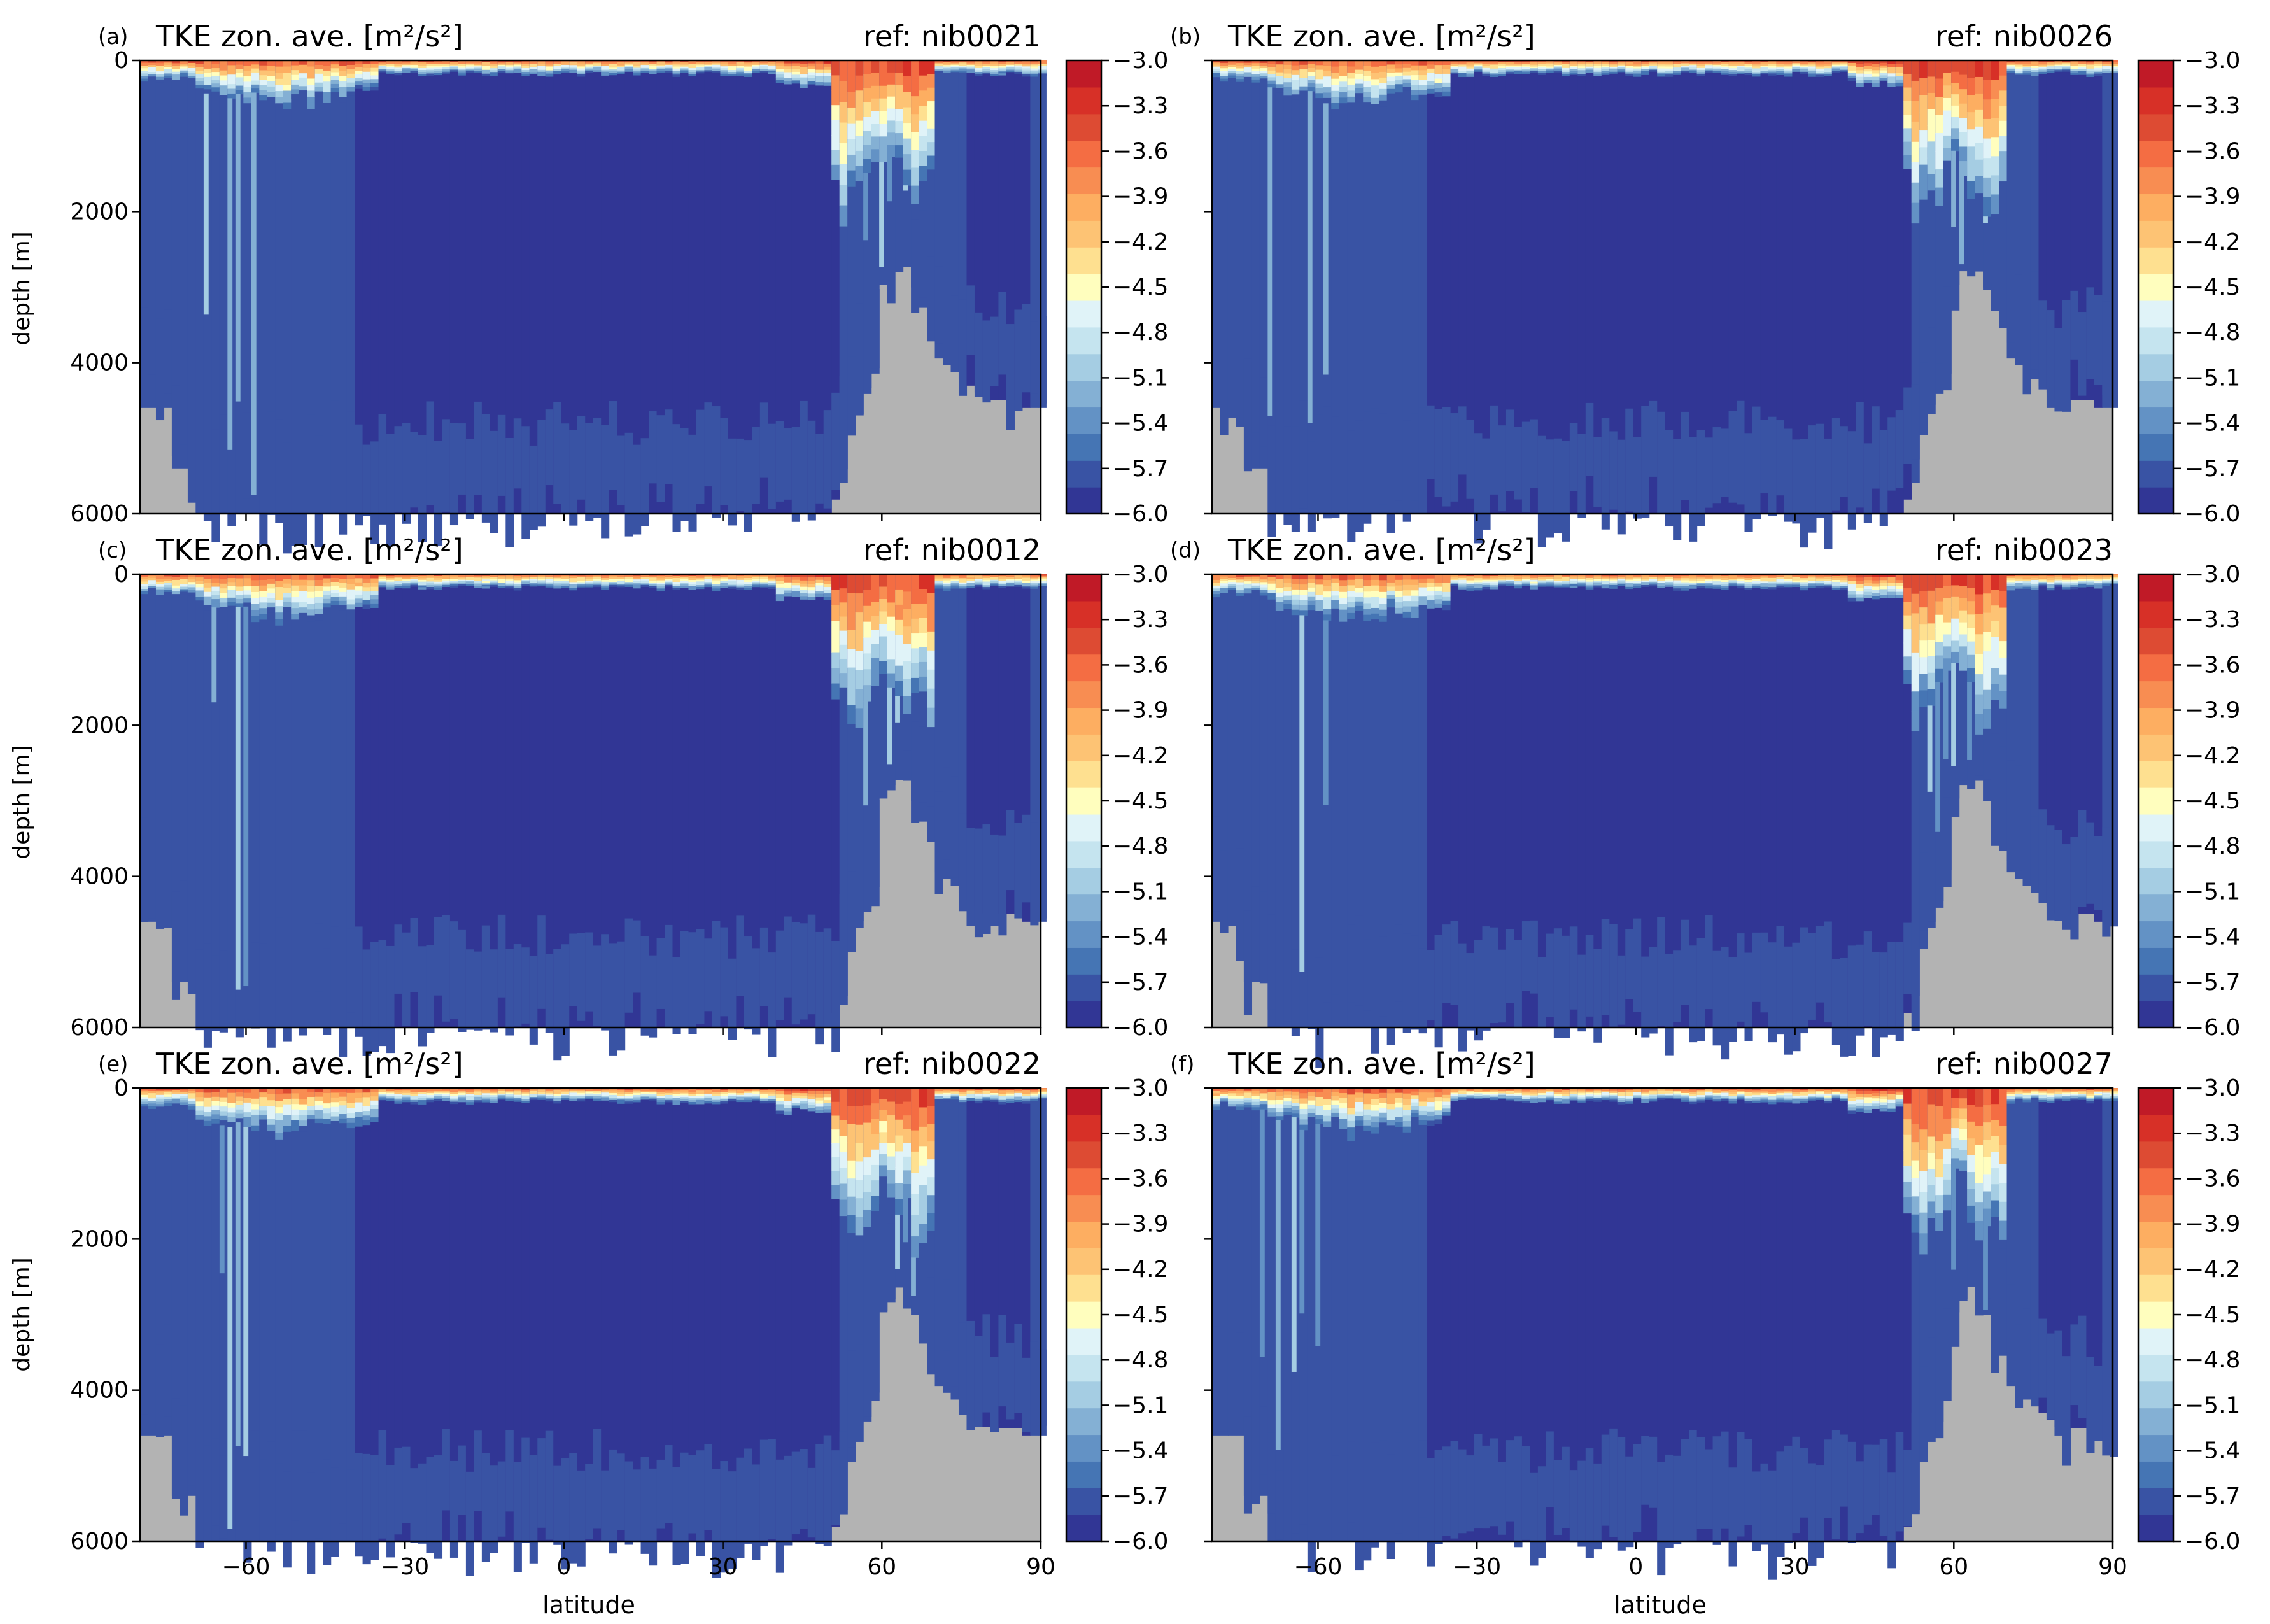  Describe the element at coordinates (2212, 983) in the screenshot. I see `colorbar-tick-label: −5.7` at that location.